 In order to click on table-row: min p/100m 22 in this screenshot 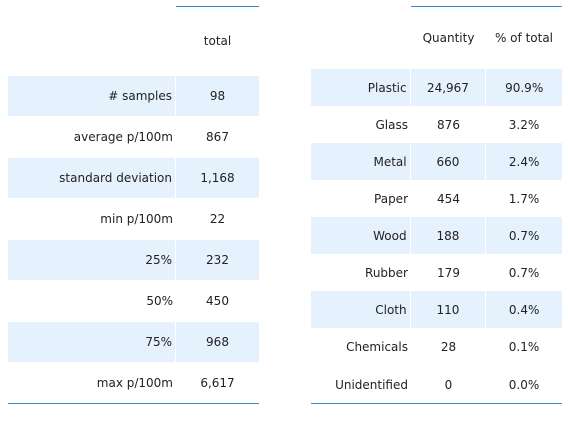, I will do `click(133, 219)`.